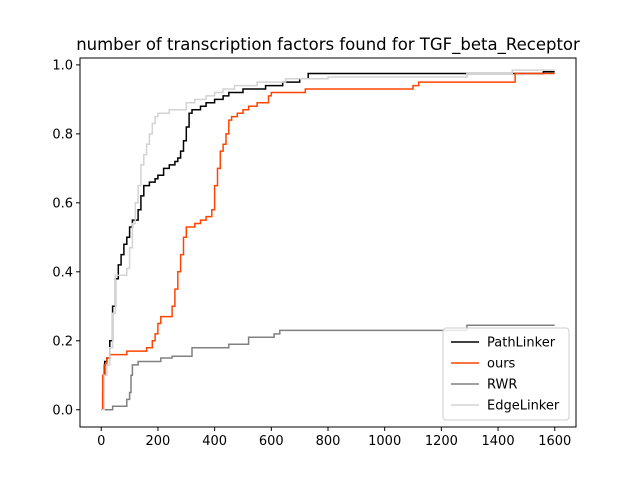 The image size is (640, 480). I want to click on x-tick-label: 1200, so click(441, 441).